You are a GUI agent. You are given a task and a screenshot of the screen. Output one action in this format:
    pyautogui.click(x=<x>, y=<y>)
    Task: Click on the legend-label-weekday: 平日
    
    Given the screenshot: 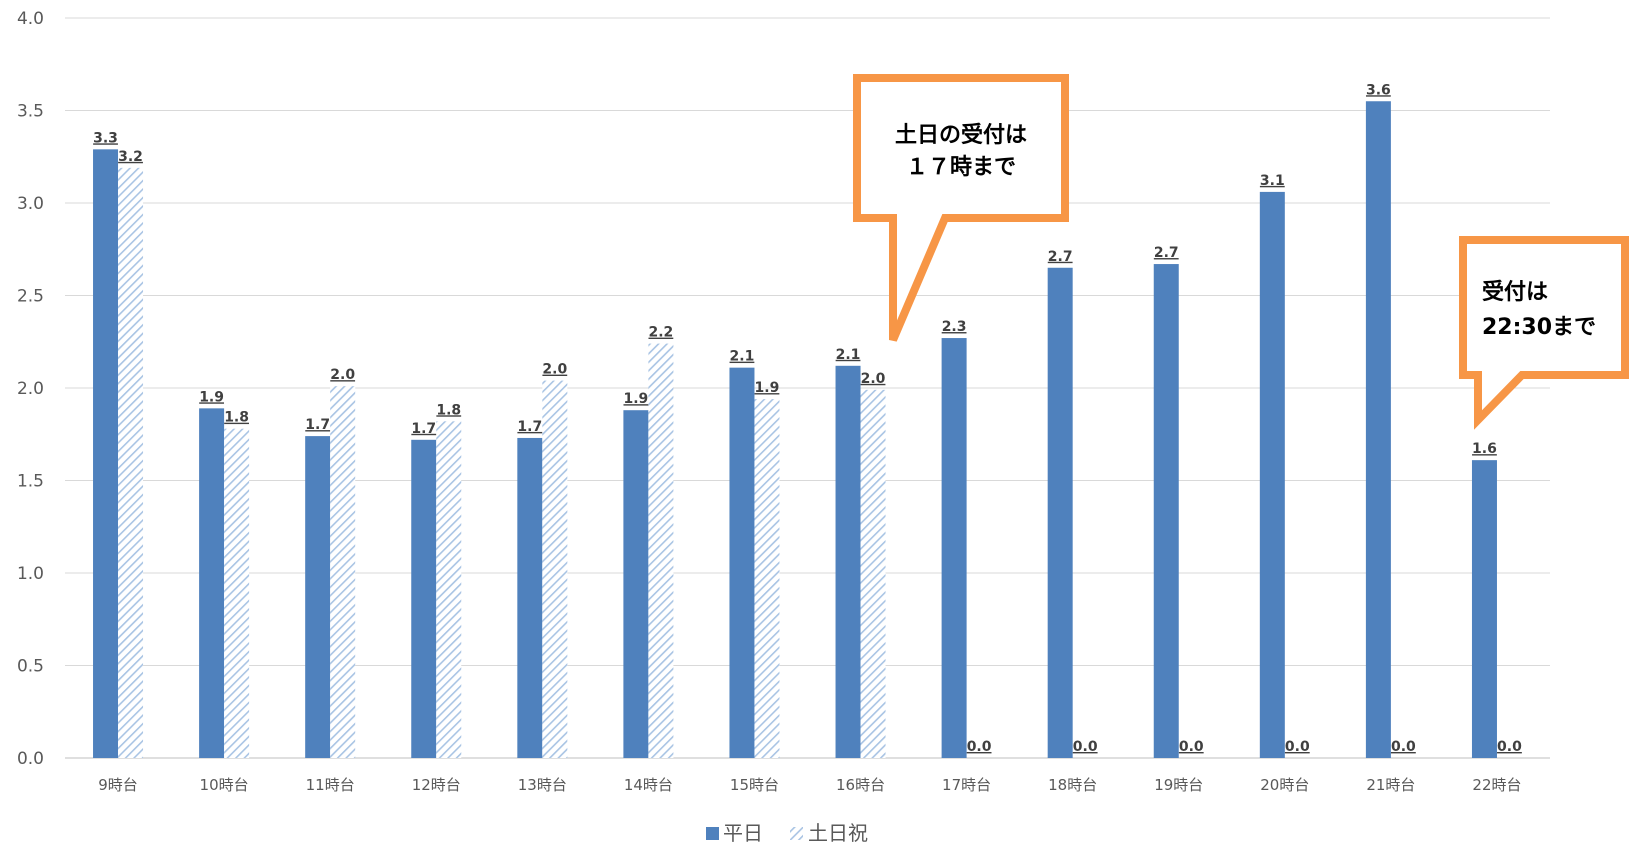 What is the action you would take?
    pyautogui.click(x=743, y=833)
    